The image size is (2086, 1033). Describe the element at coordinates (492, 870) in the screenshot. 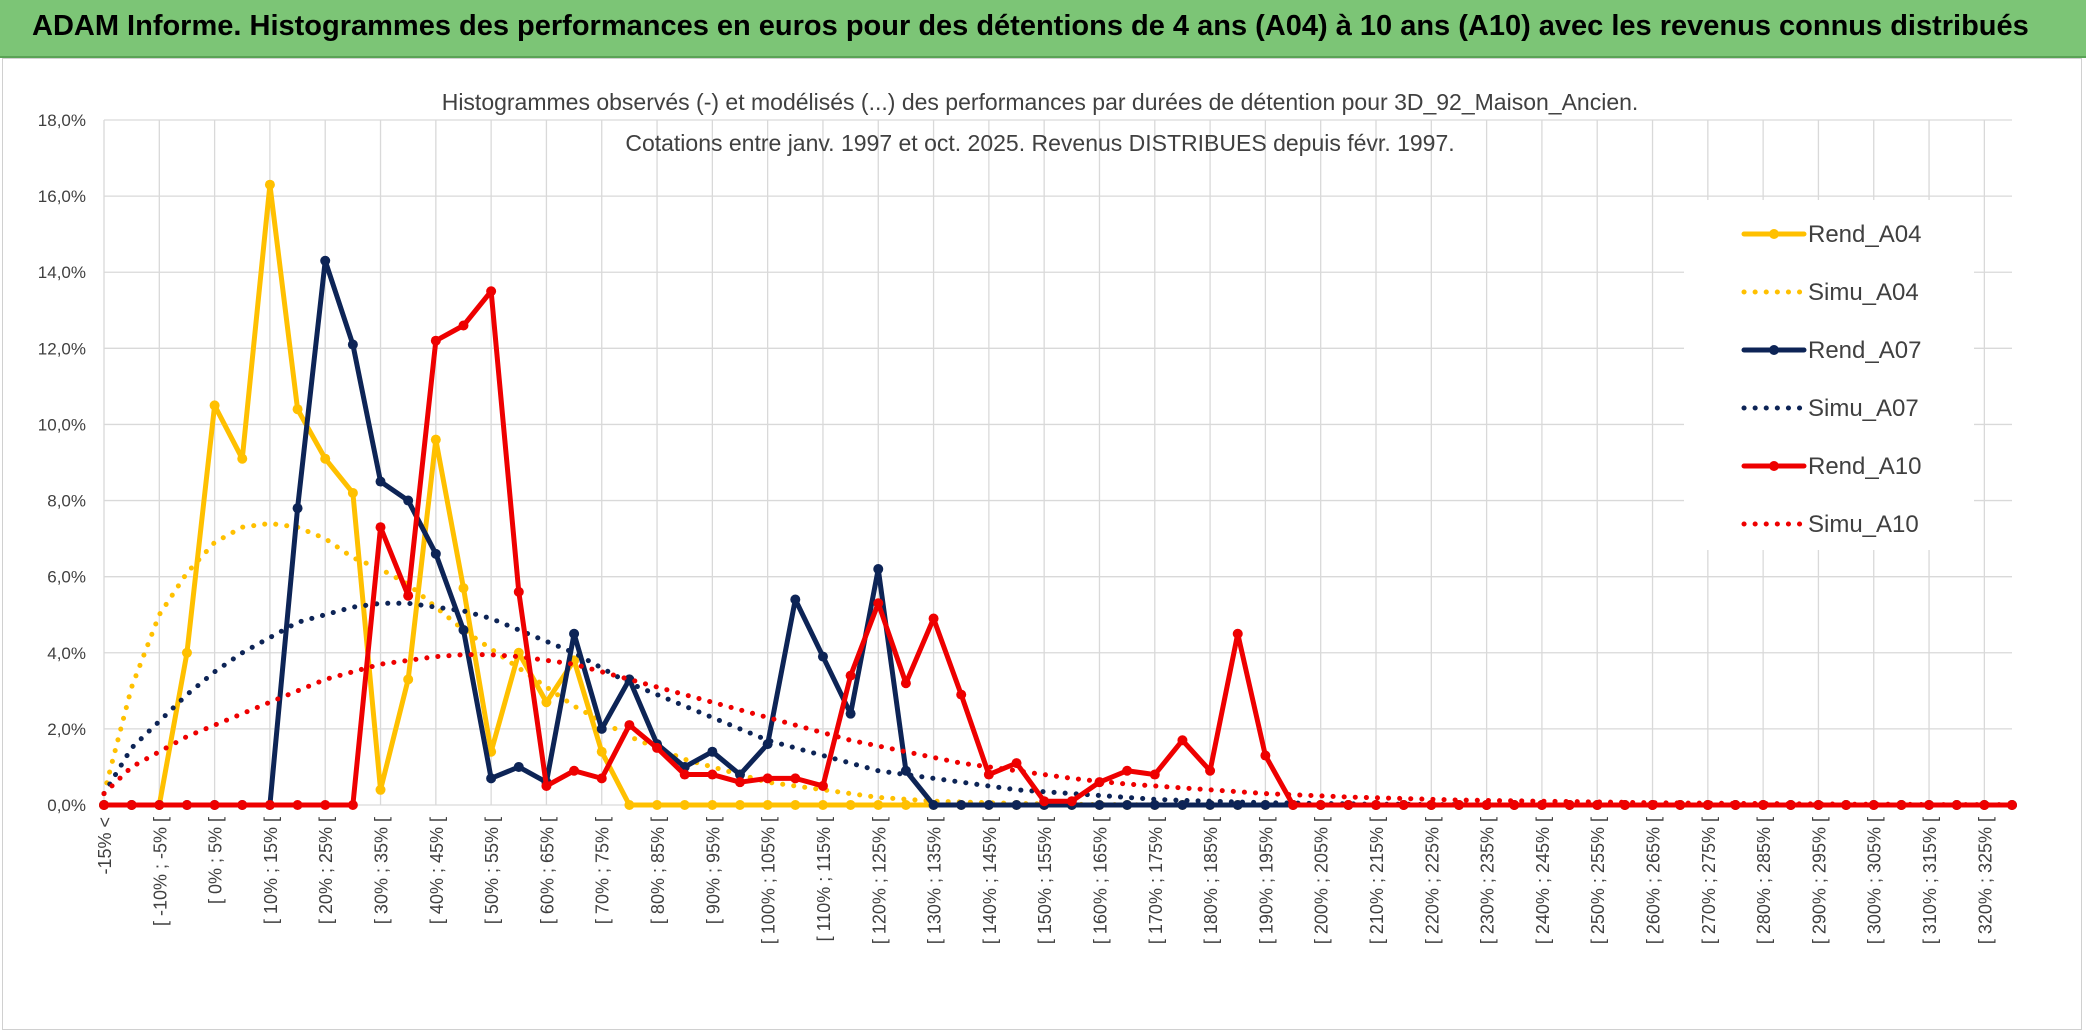

I see `x-tick-label: [ 50% ; 55% [` at that location.